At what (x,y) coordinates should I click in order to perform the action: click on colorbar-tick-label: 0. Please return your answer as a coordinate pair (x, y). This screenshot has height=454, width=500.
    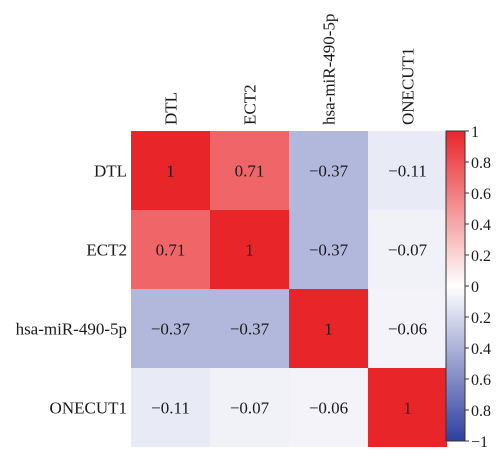
    Looking at the image, I should click on (475, 287).